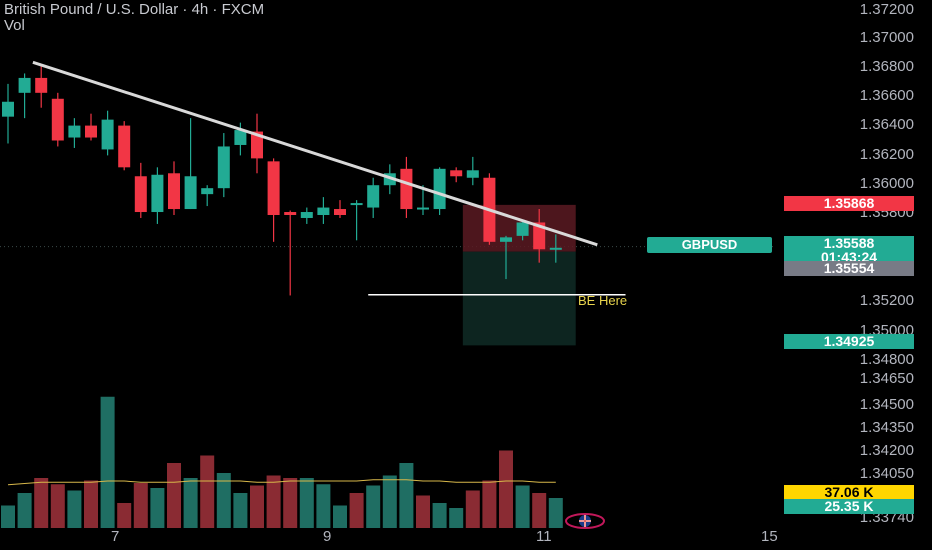 The height and width of the screenshot is (550, 932). I want to click on flag-marker-ring, so click(585, 521).